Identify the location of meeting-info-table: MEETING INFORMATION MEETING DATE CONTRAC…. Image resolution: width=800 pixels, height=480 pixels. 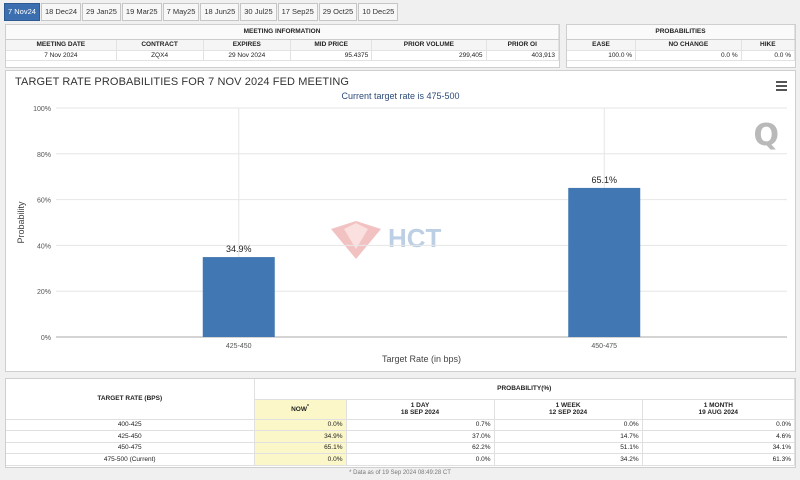
(283, 43).